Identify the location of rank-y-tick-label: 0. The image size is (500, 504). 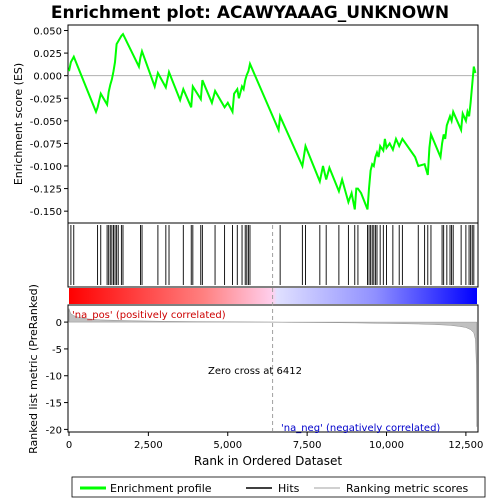
(59, 323).